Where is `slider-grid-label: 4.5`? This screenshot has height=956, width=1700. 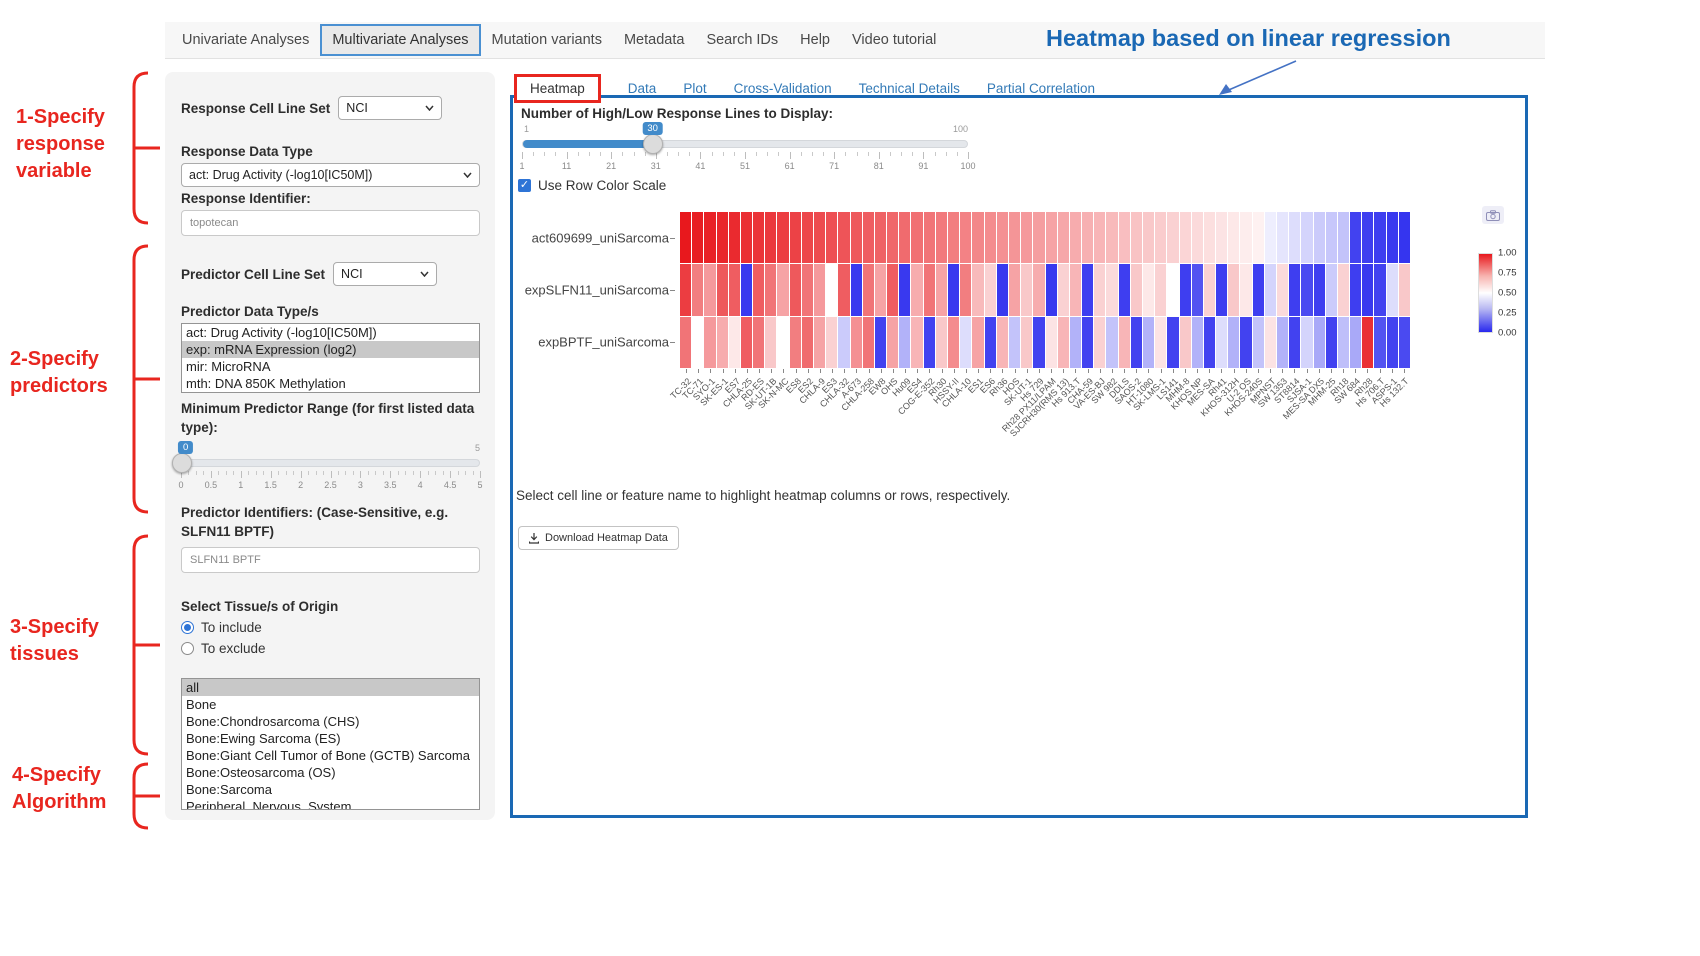 slider-grid-label: 4.5 is located at coordinates (450, 485).